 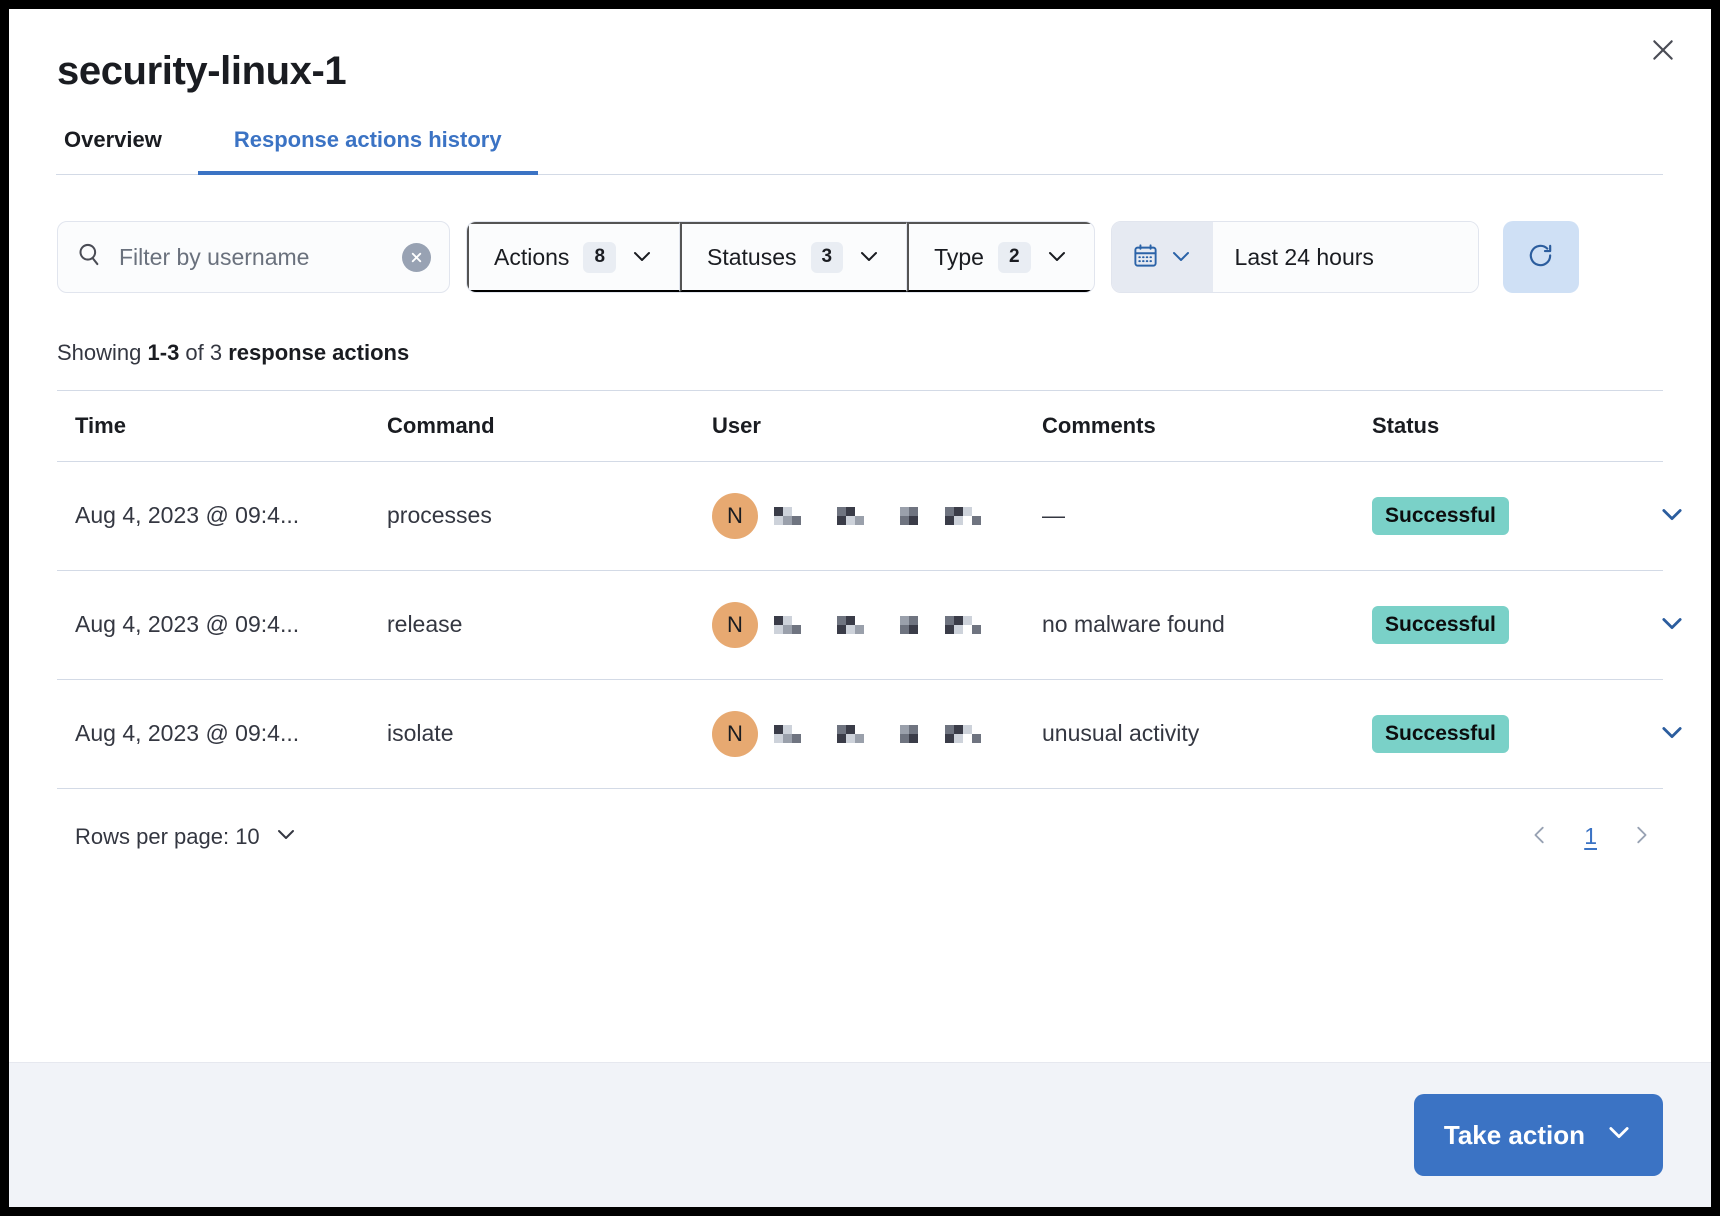 What do you see at coordinates (1657, 425) in the screenshot?
I see `column-header-expand` at bounding box center [1657, 425].